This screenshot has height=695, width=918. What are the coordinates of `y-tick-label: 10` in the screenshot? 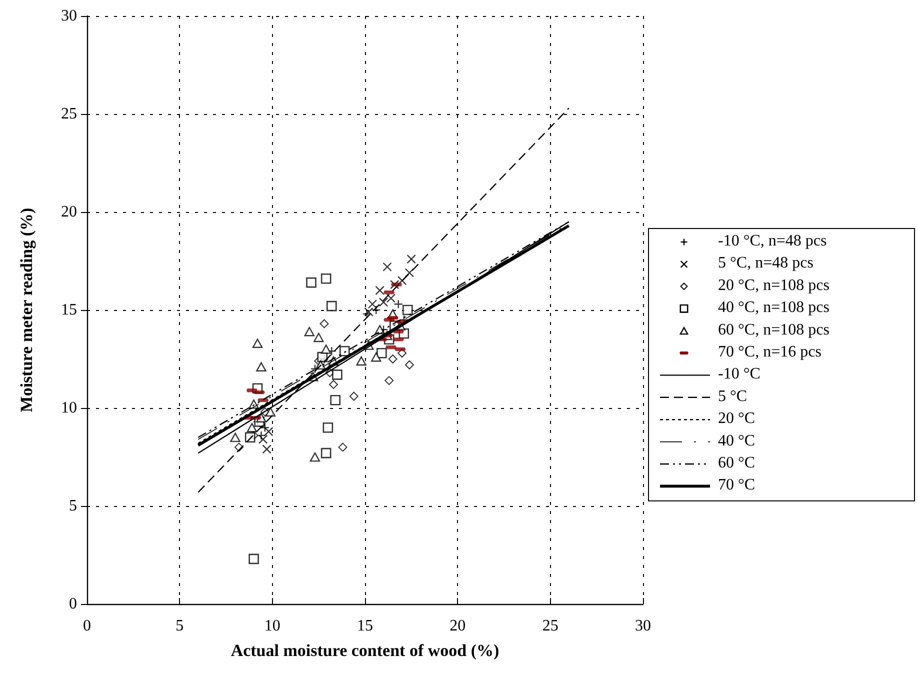 It's located at (69, 408).